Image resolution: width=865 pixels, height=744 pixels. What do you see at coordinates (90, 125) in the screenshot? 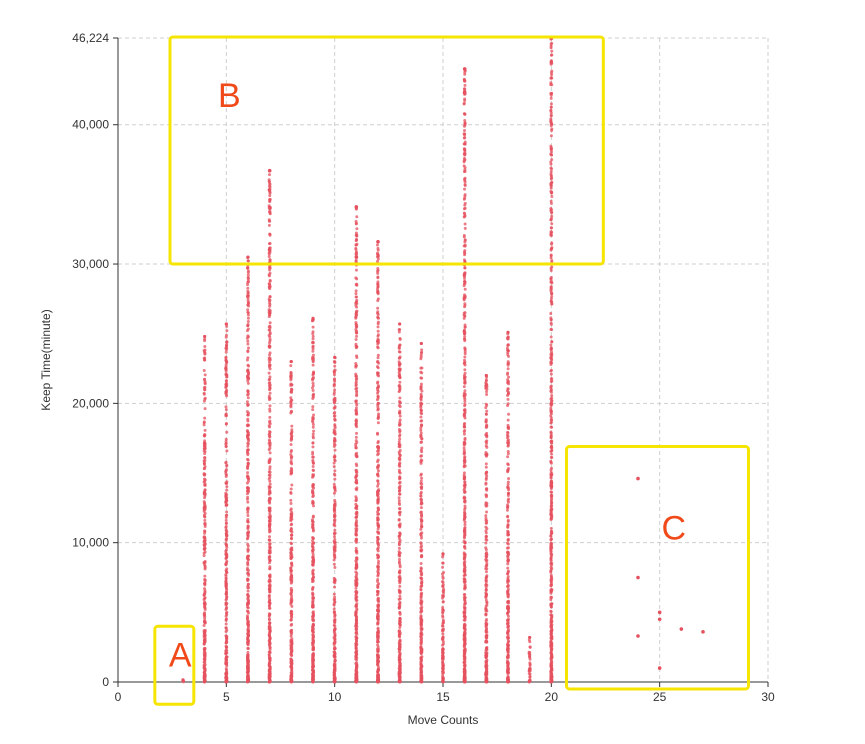
I see `y-tick-label: 40,000` at bounding box center [90, 125].